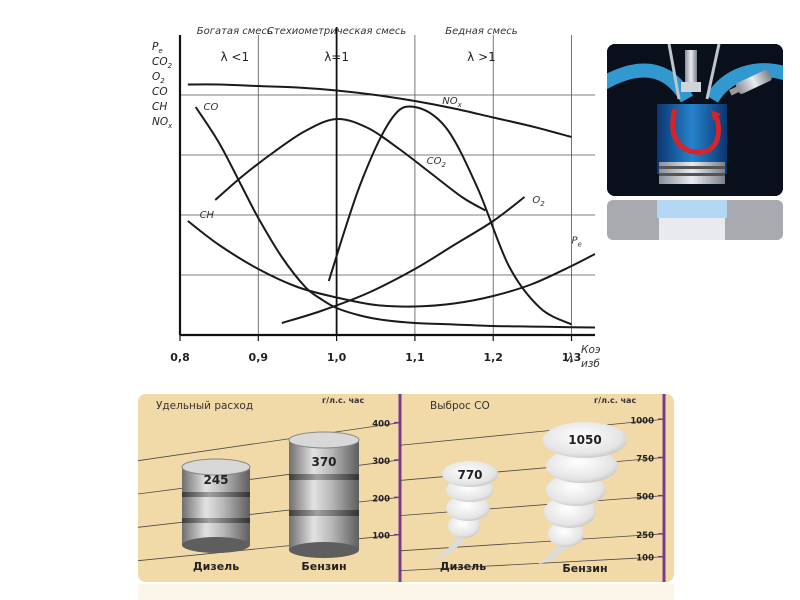  Describe the element at coordinates (375, 349) in the screenshot. I see `x-axis-ticks: 0,8 0,9 1,0 1,1 1,2 1,3` at that location.